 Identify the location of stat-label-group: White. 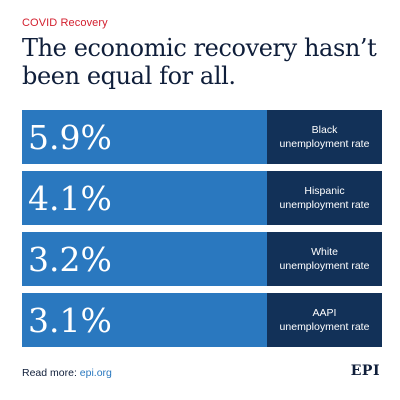
(324, 252).